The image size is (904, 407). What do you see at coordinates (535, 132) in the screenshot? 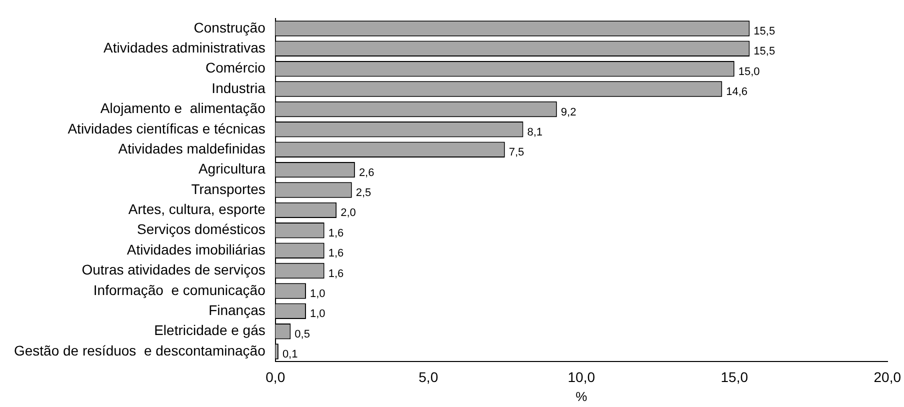
I see `data-label: 8,1` at bounding box center [535, 132].